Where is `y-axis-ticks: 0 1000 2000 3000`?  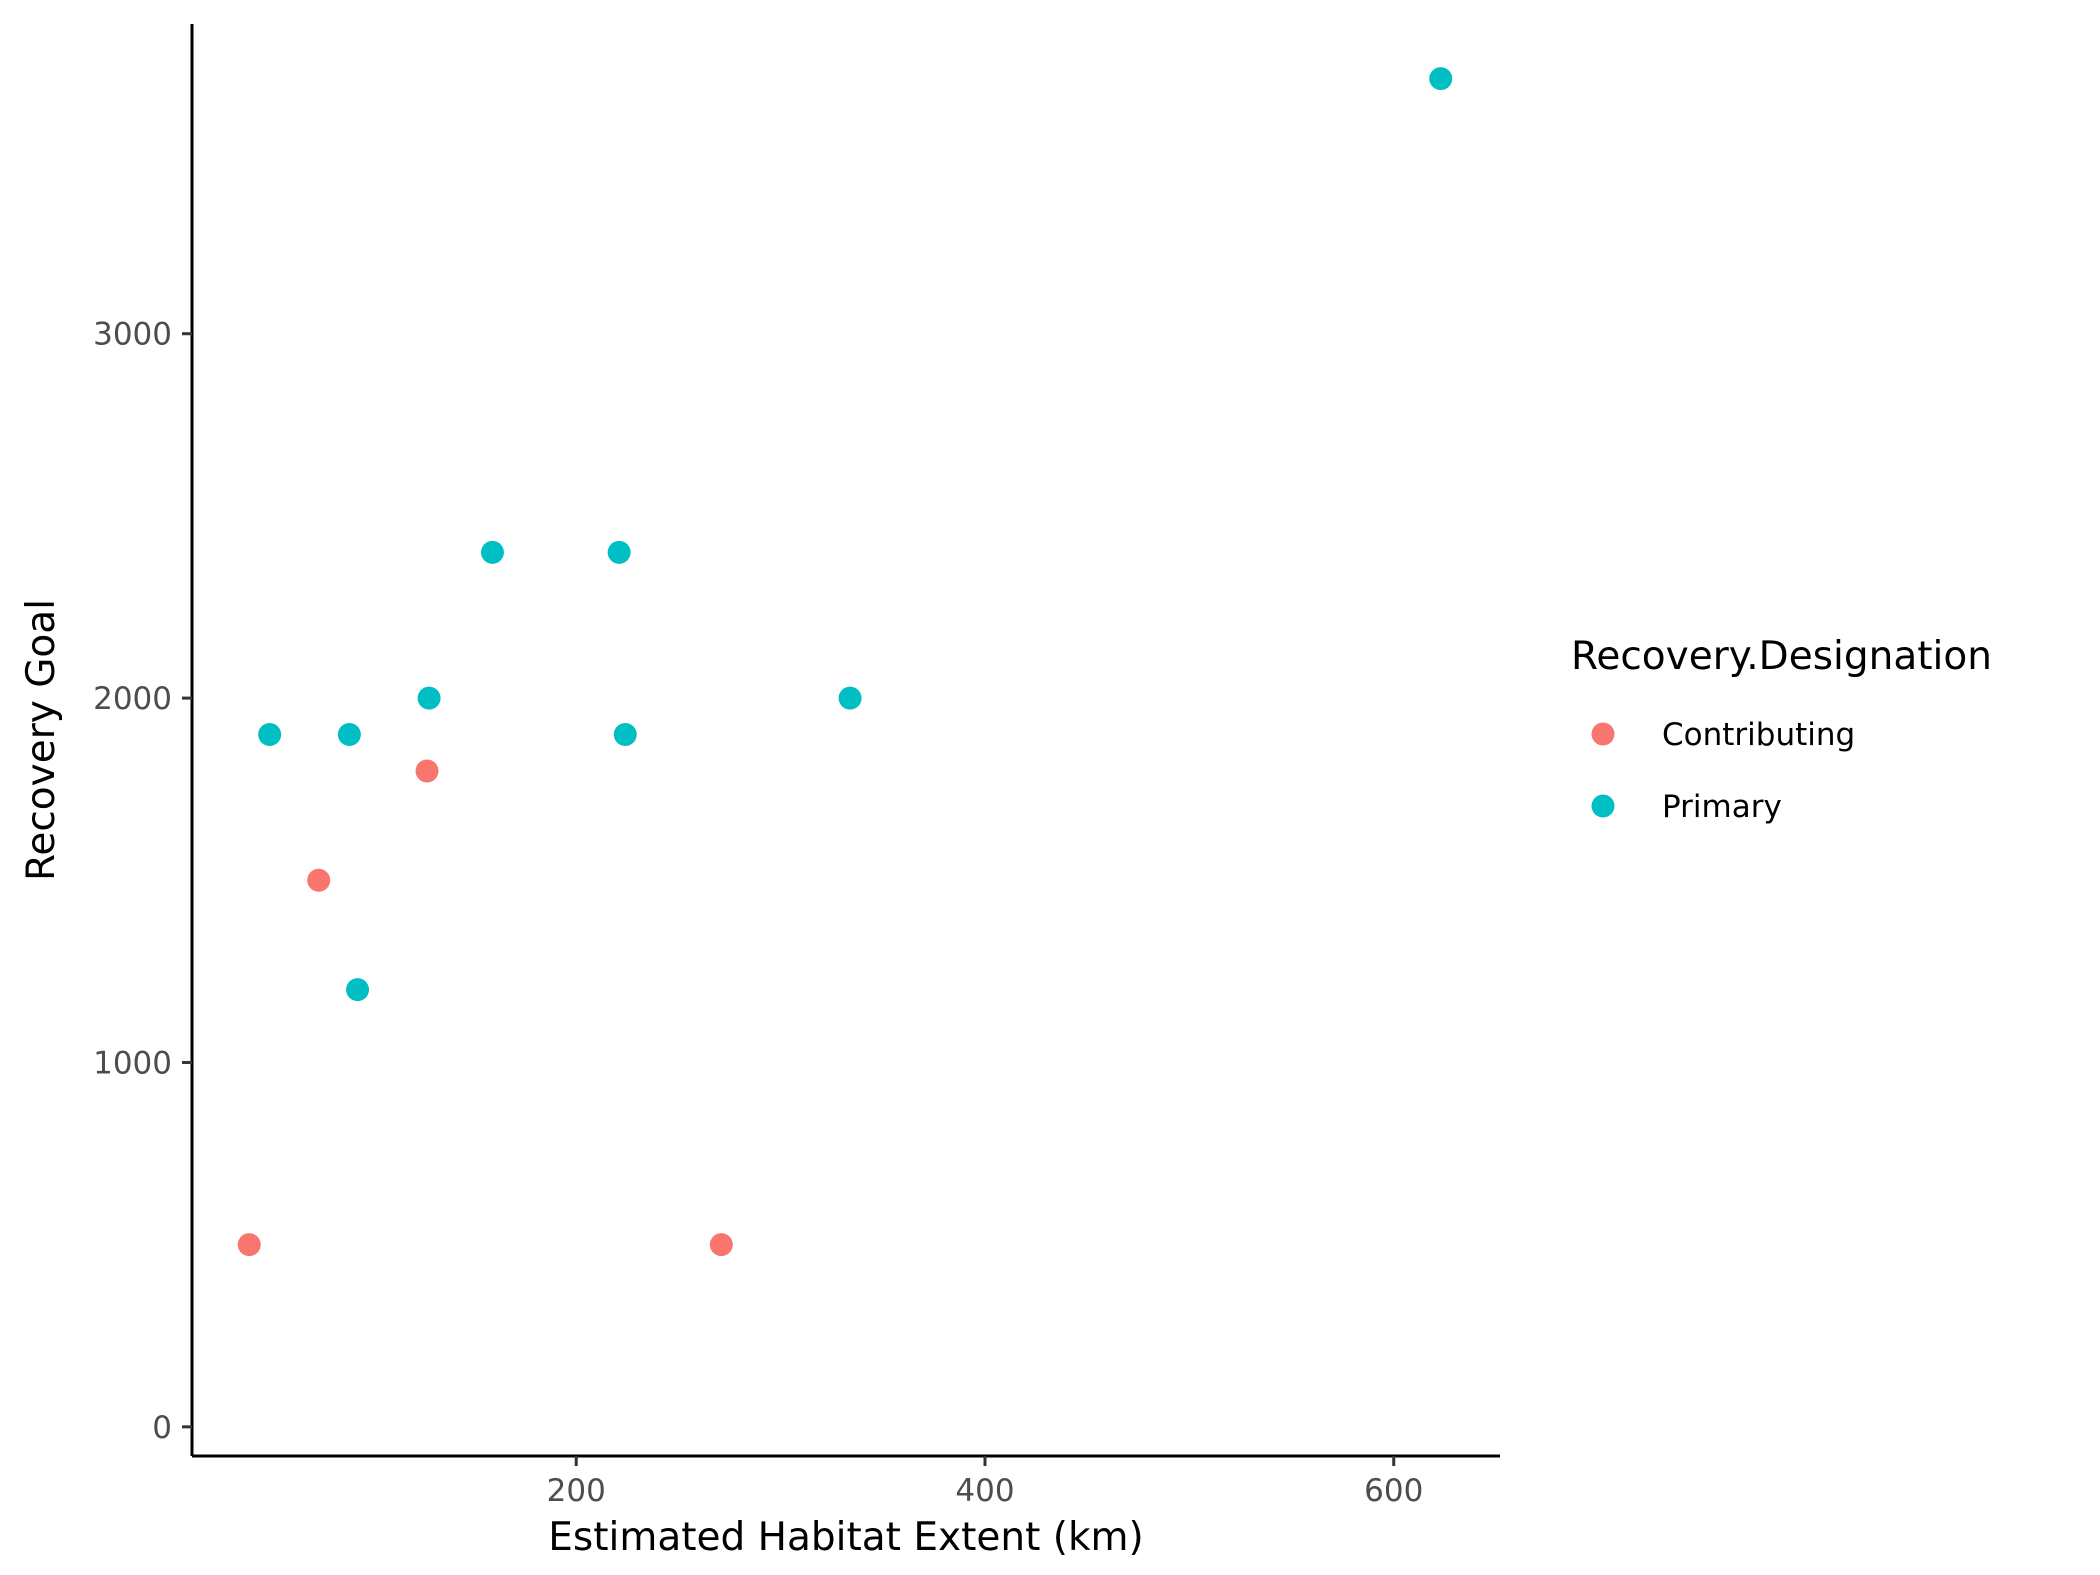 y-axis-ticks: 0 1000 2000 3000 is located at coordinates (142, 881).